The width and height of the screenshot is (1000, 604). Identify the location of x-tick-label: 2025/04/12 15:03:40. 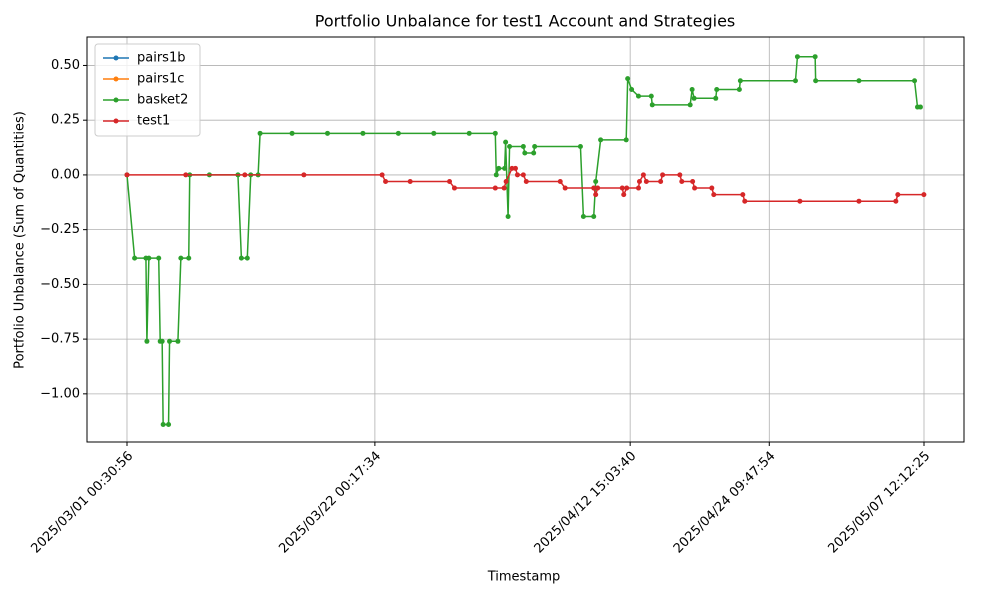
(586, 503).